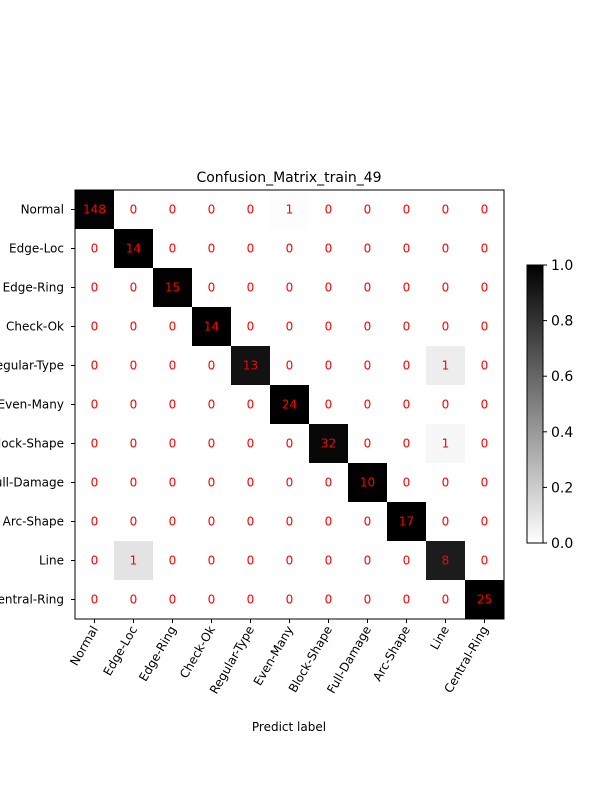  I want to click on cell-r10-c3, so click(211, 599).